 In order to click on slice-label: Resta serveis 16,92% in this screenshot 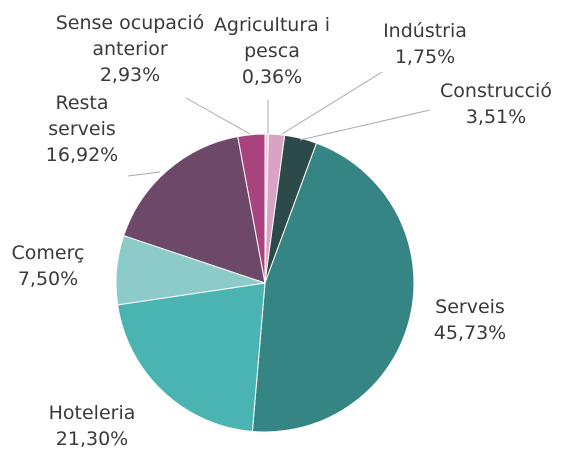, I will do `click(82, 129)`.